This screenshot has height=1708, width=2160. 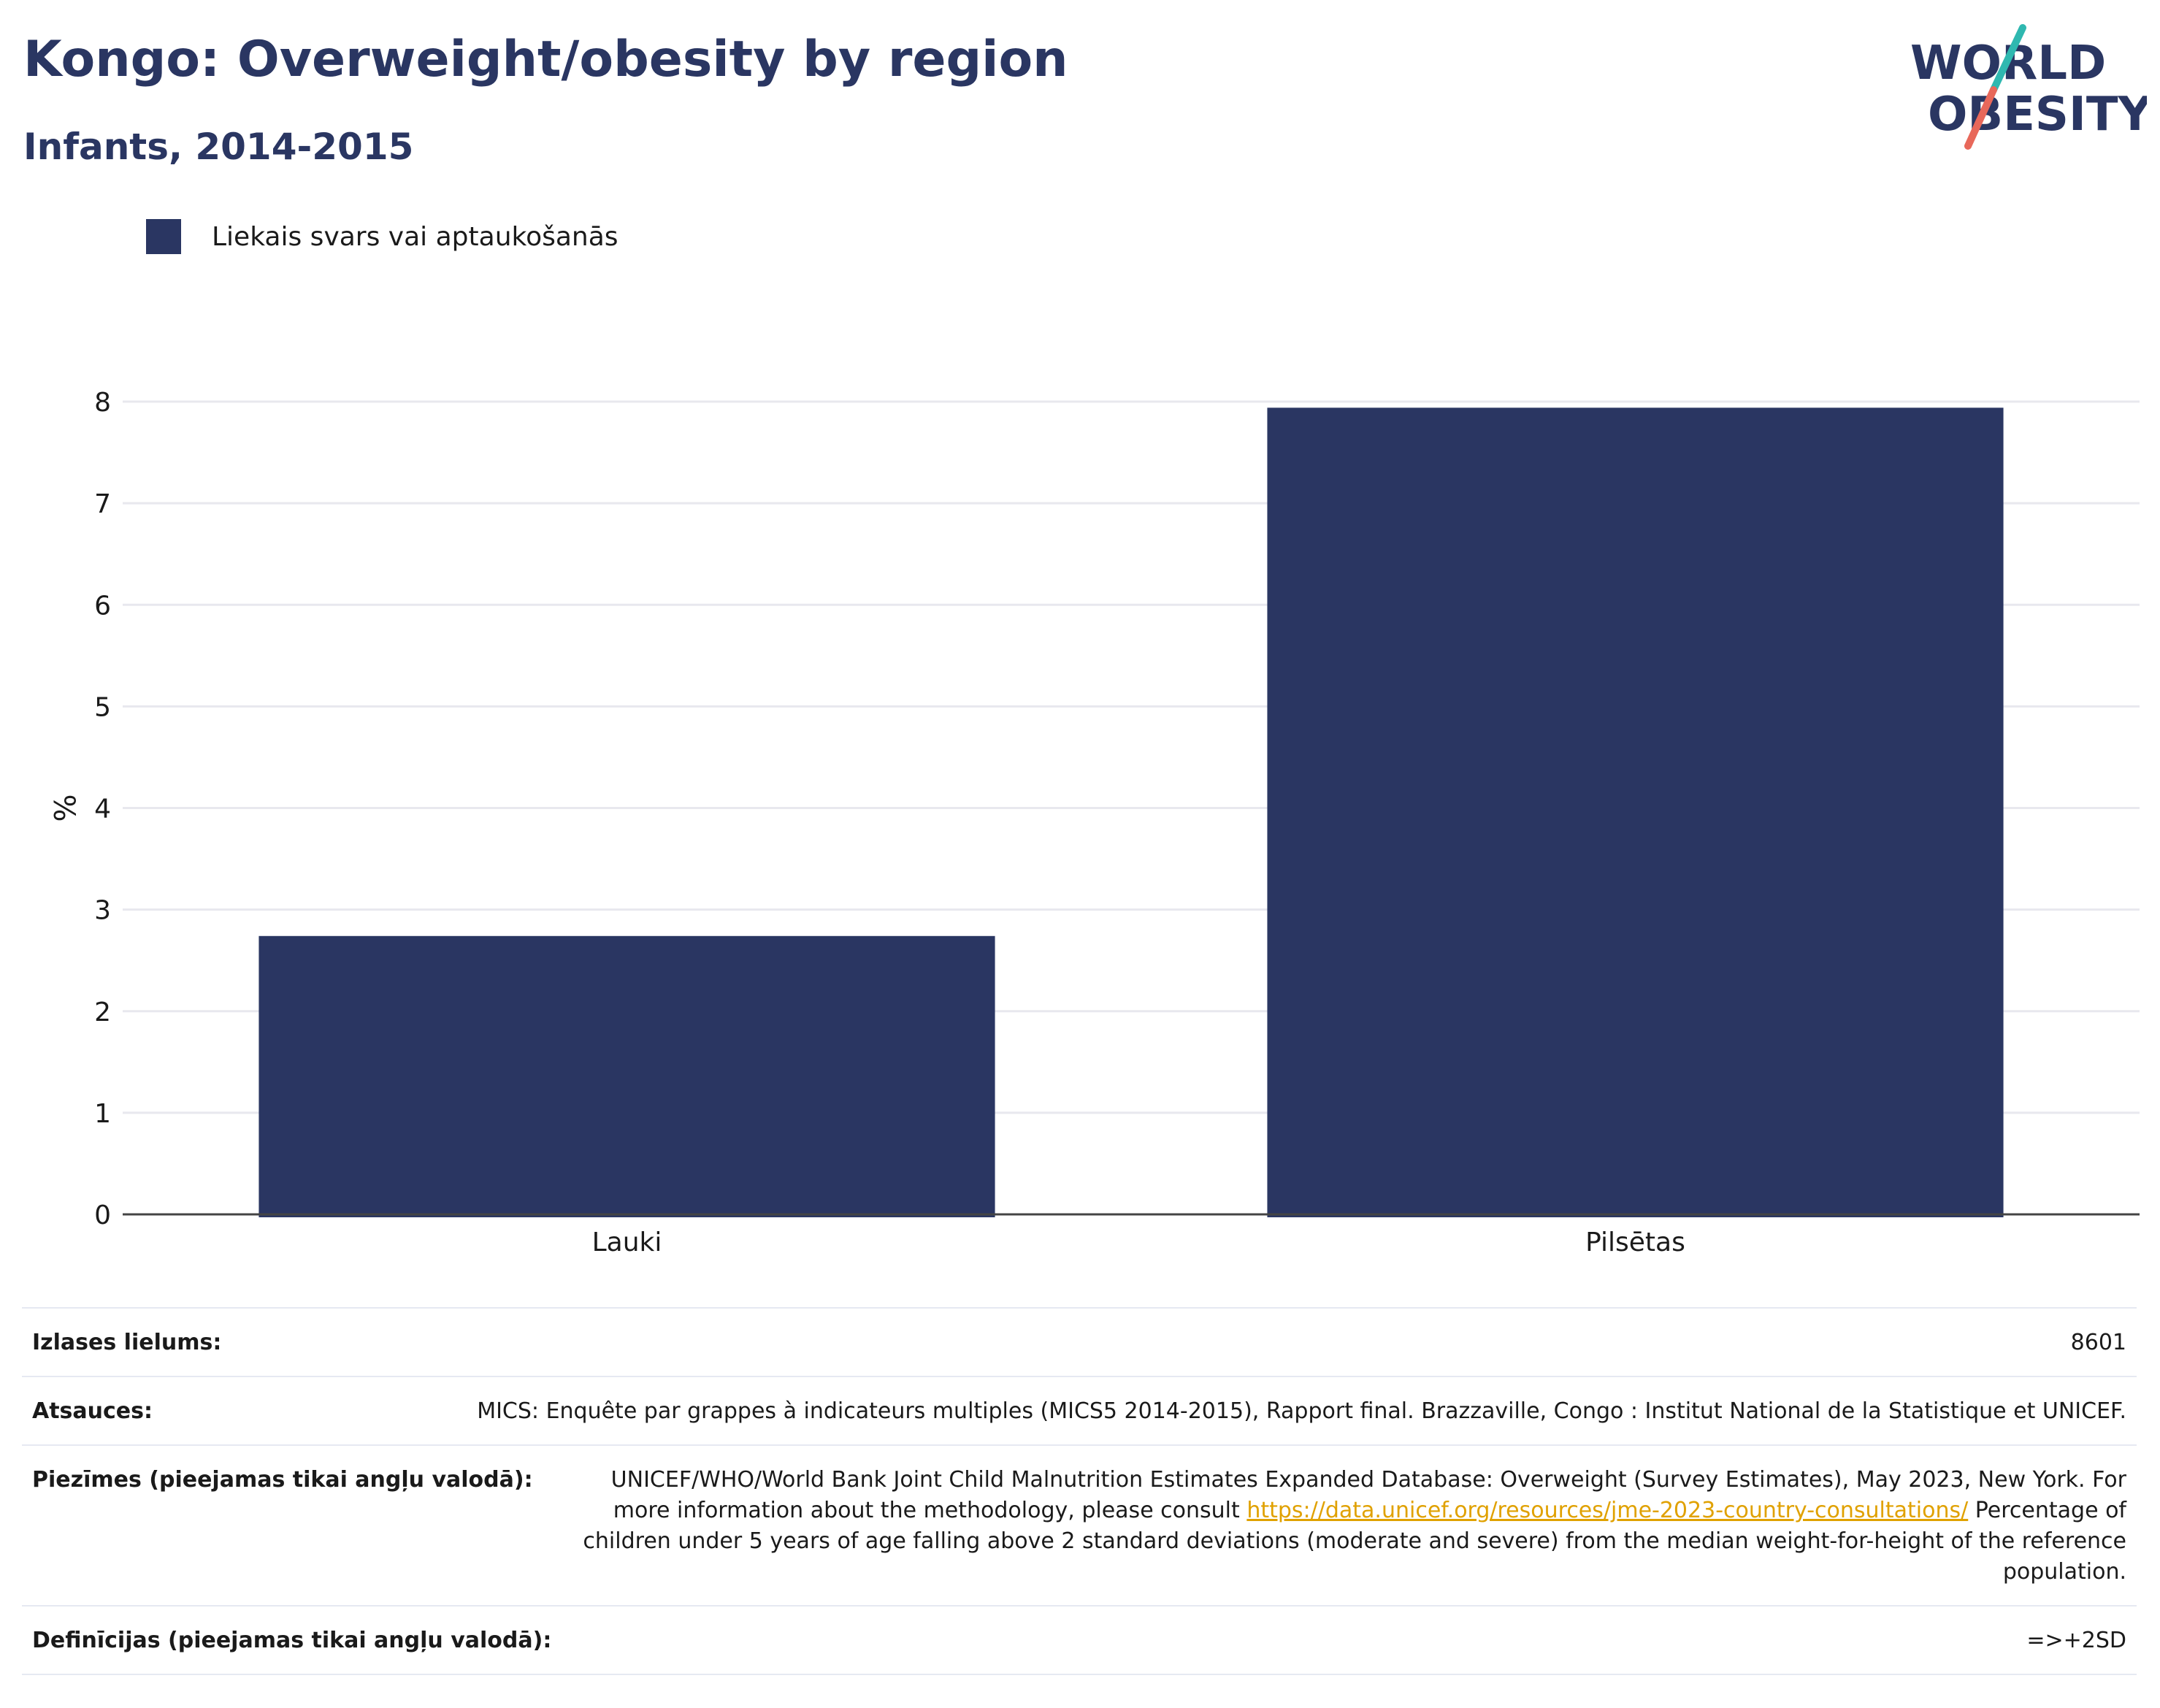 I want to click on y-tick-label: 4, so click(x=103, y=809).